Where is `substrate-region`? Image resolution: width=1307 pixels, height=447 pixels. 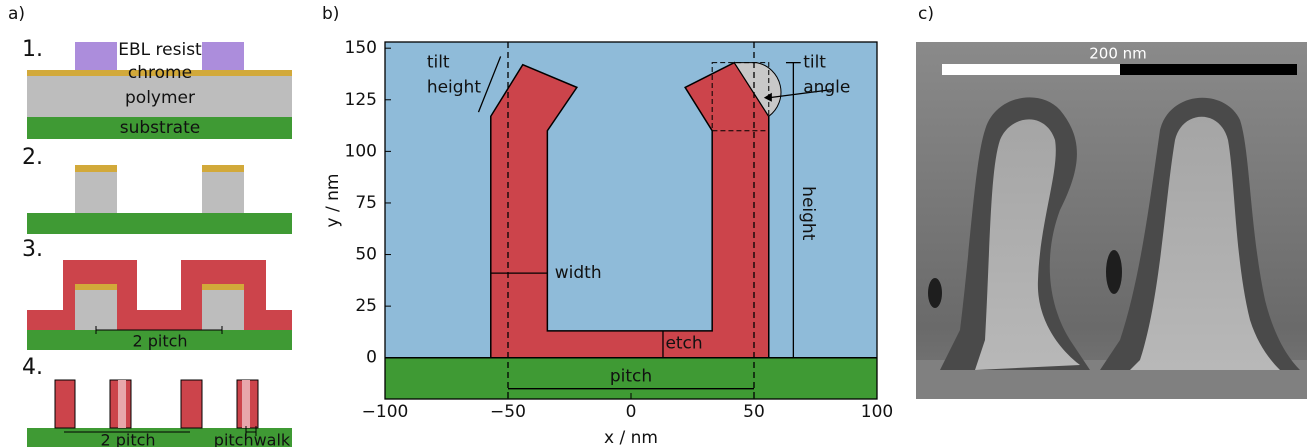
substrate-region is located at coordinates (631, 378).